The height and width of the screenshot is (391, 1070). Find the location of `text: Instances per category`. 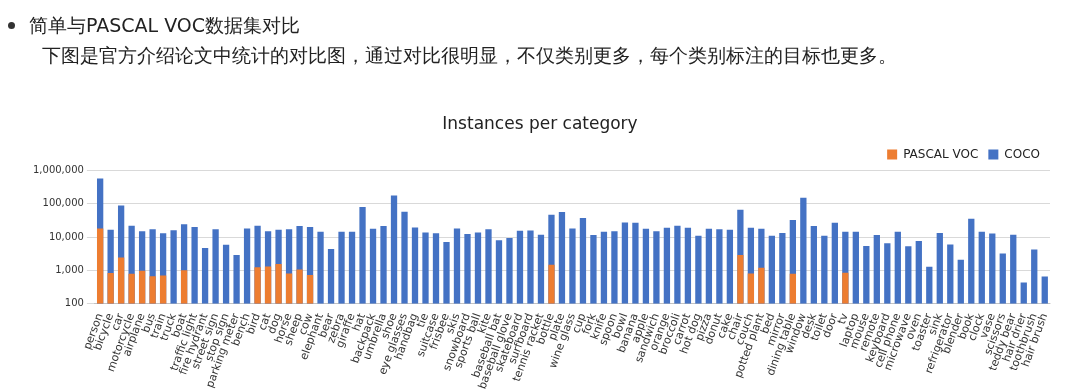

text: Instances per category is located at coordinates (540, 122).